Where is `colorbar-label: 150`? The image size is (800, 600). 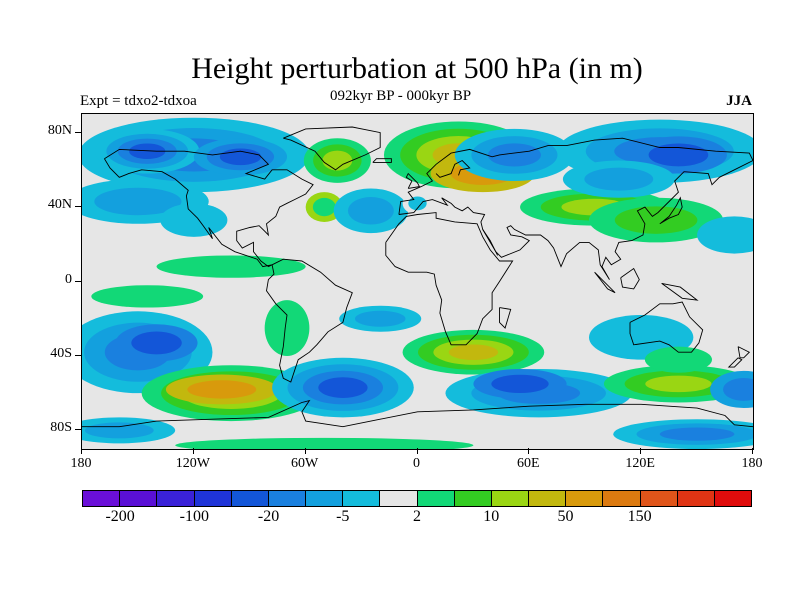 colorbar-label: 150 is located at coordinates (639, 516).